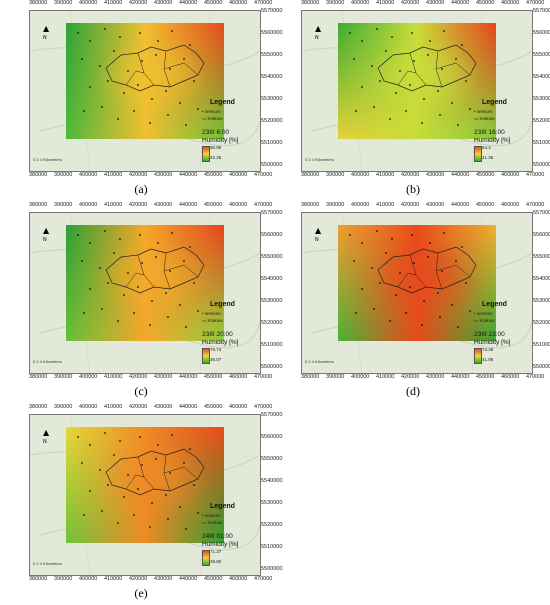  What do you see at coordinates (216, 157) in the screenshot?
I see `humidity-min: 42.26` at bounding box center [216, 157].